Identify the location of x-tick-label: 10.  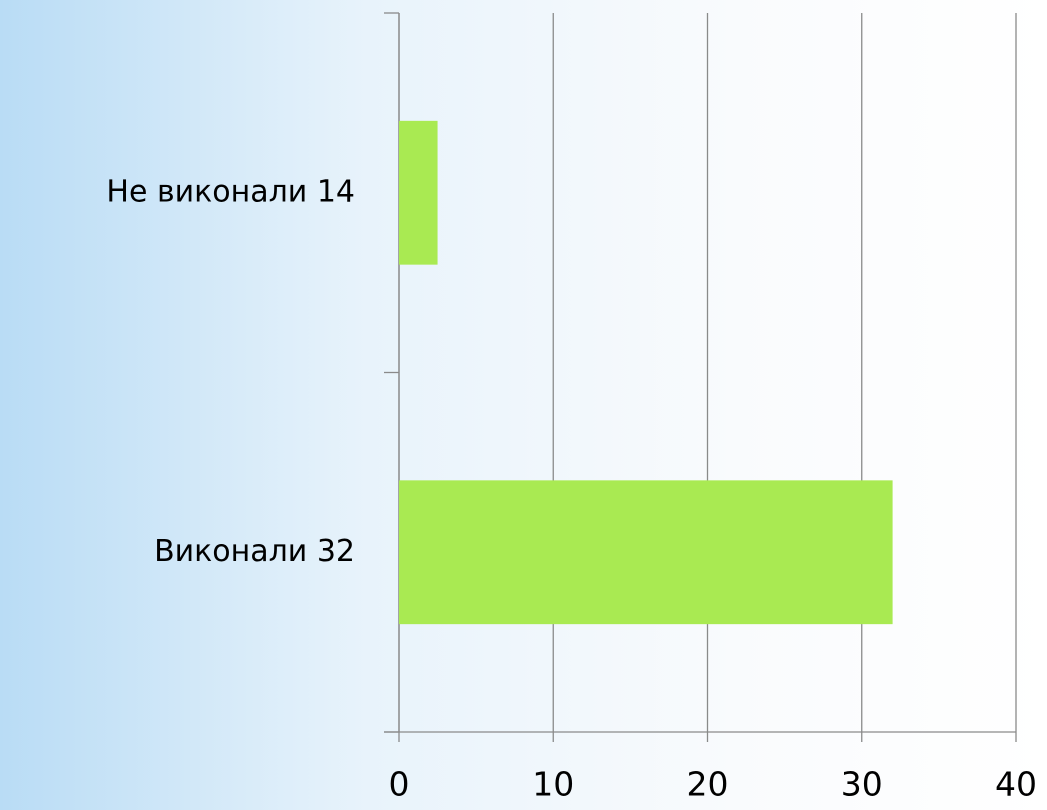
(553, 784).